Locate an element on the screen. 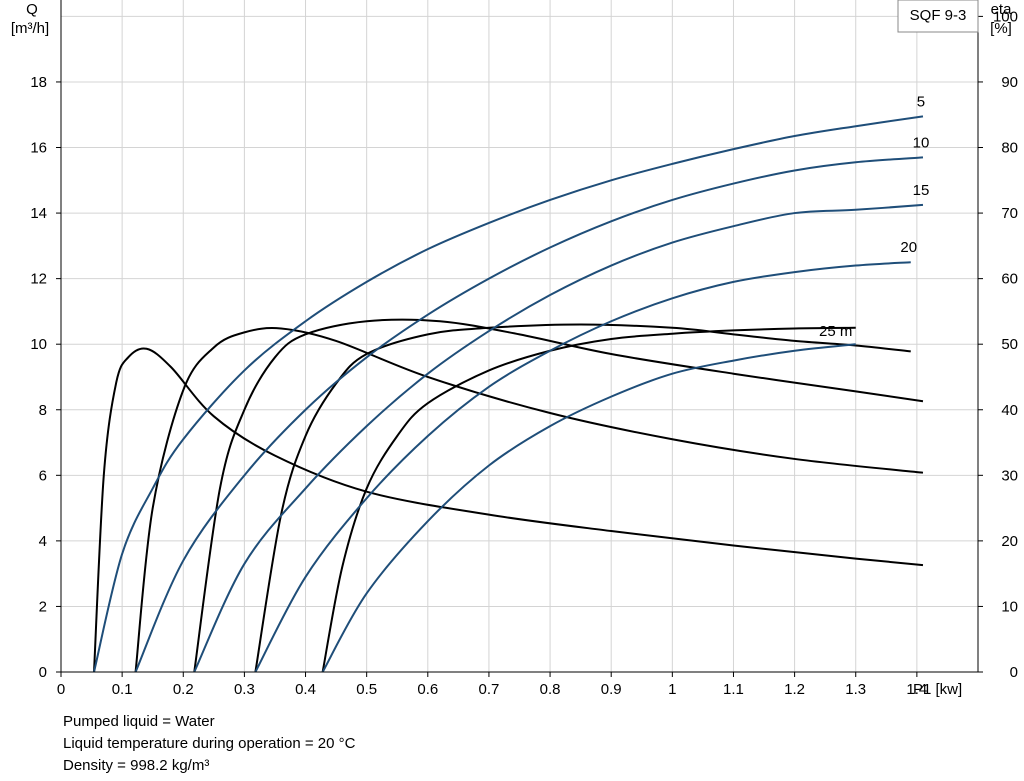  flow-curve-label-1: 5 is located at coordinates (921, 101).